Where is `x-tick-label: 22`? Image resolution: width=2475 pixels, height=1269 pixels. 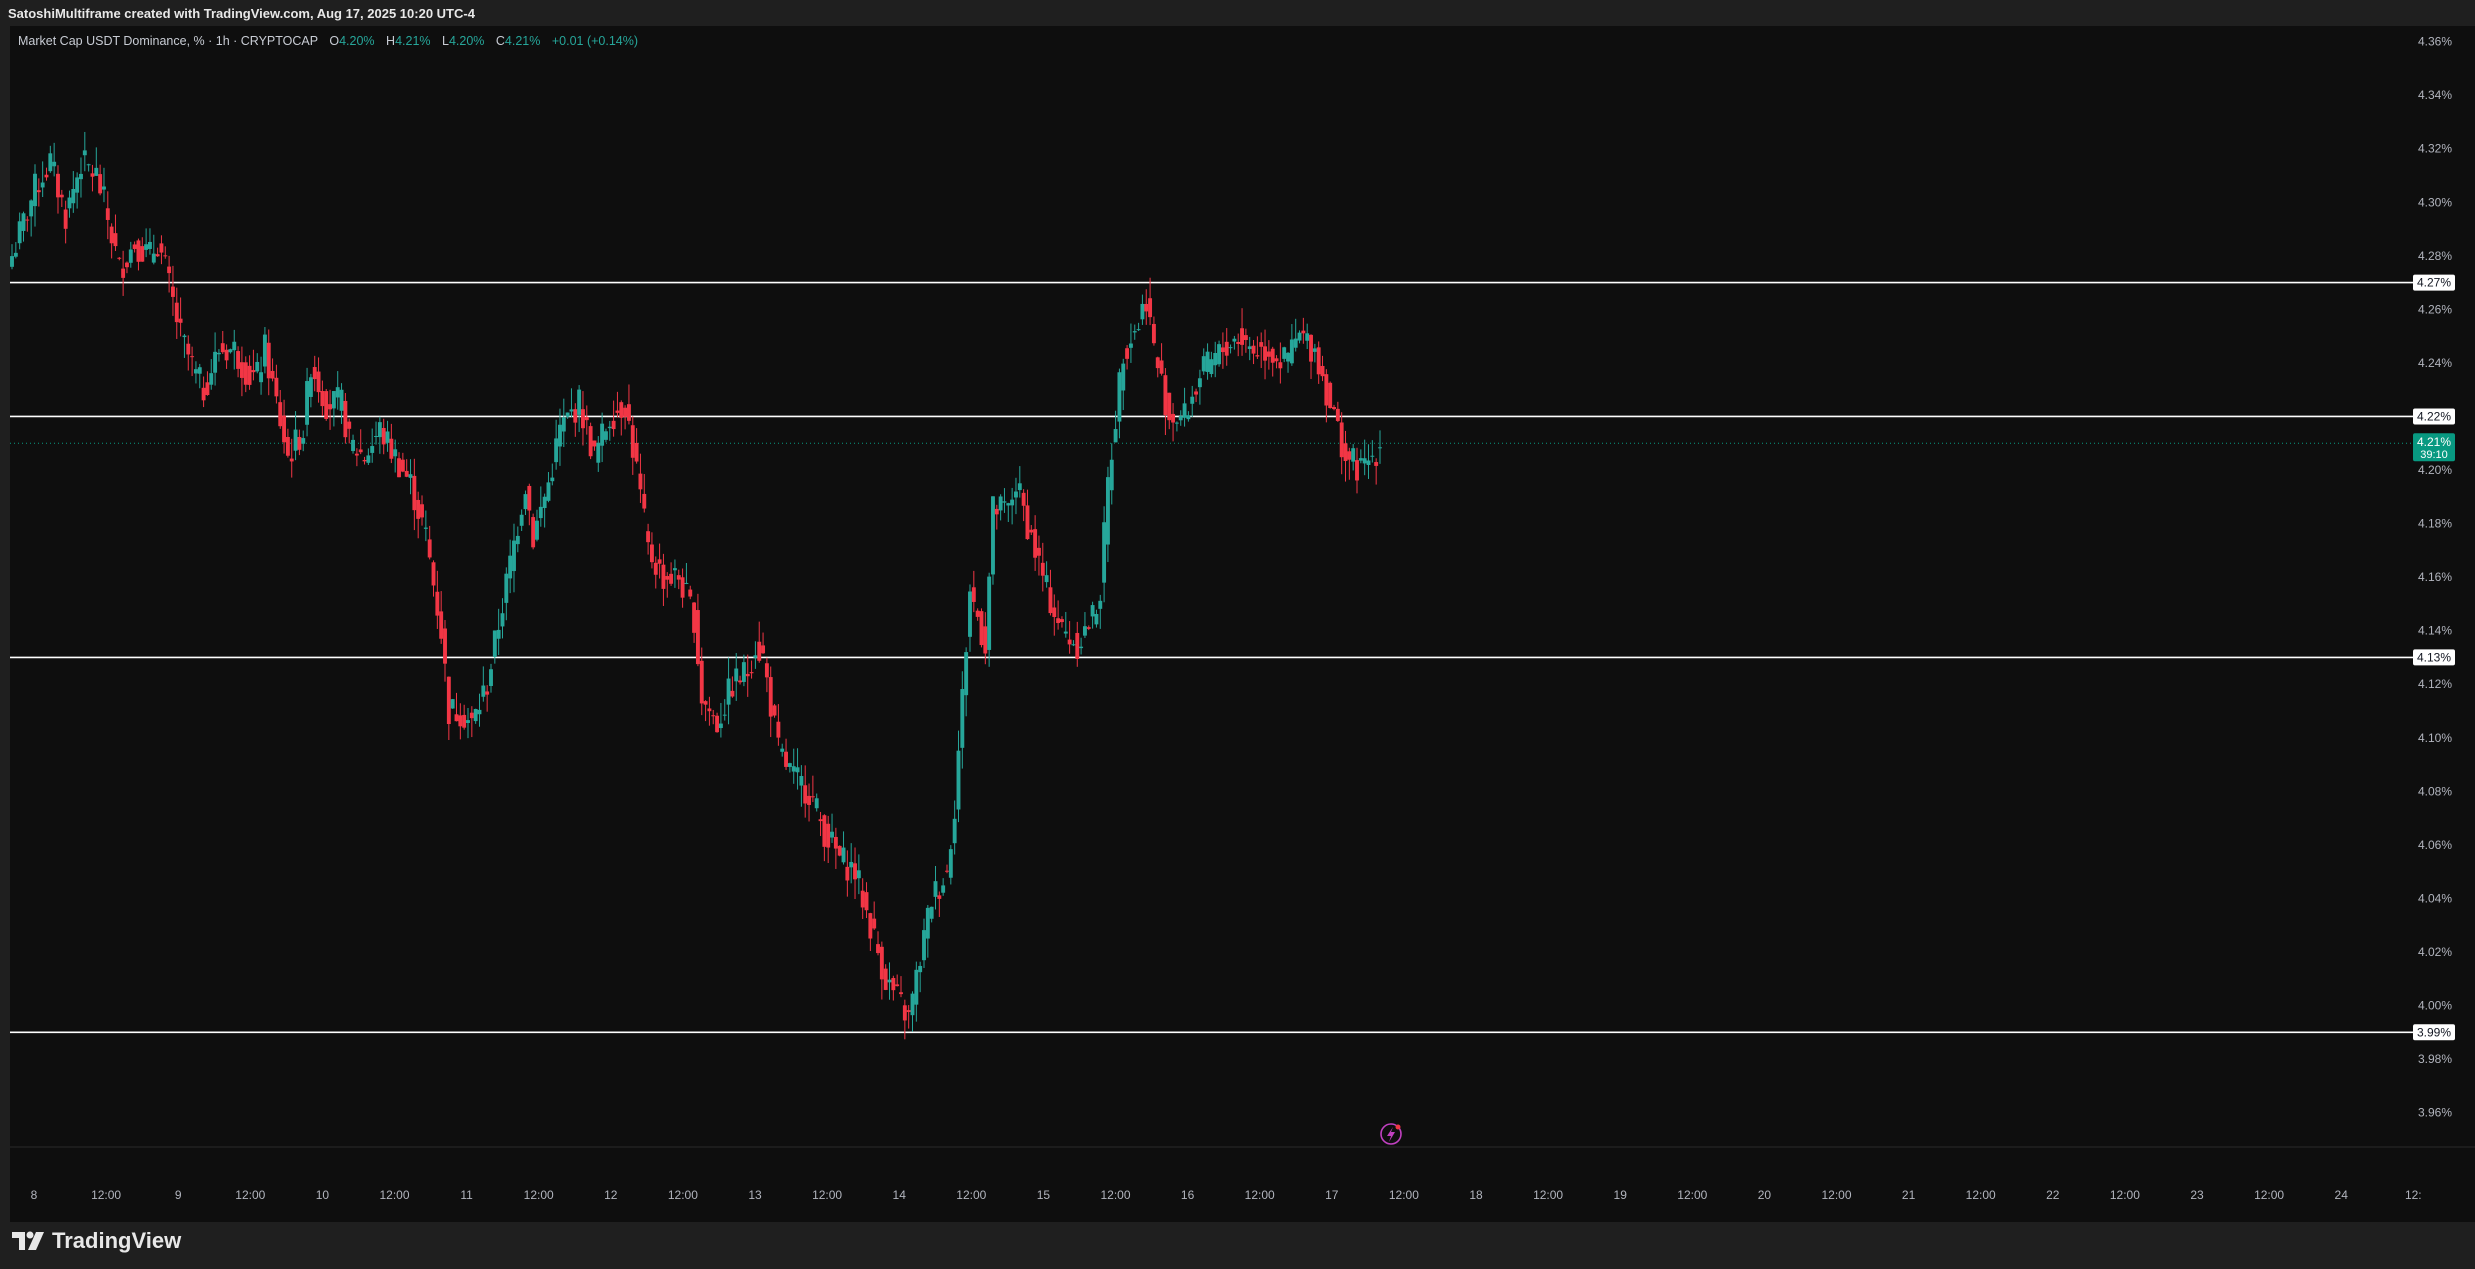 x-tick-label: 22 is located at coordinates (2053, 1195).